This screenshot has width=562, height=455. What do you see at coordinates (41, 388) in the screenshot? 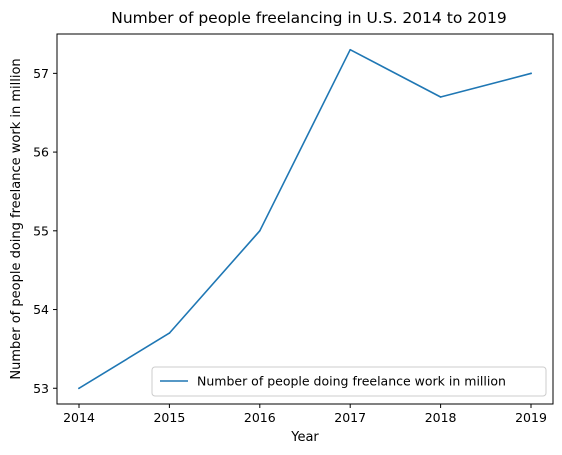
I see `y-tick-label: 53` at bounding box center [41, 388].